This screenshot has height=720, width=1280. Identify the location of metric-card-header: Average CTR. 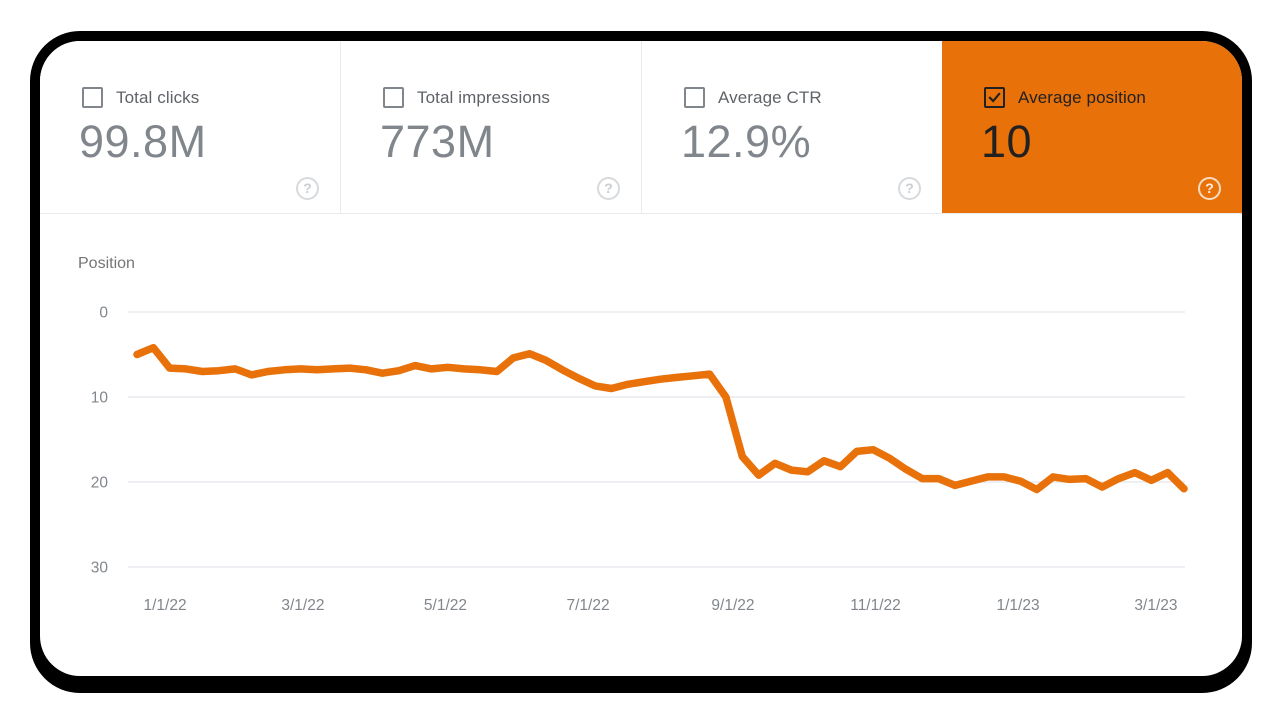
(813, 97).